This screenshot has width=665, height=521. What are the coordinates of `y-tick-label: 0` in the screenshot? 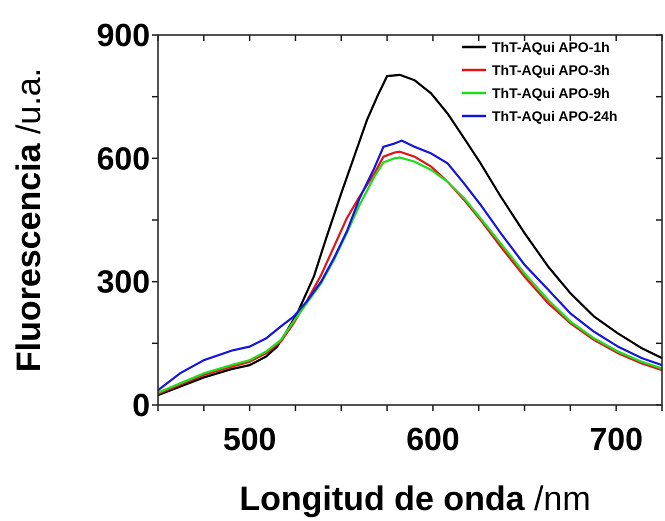 It's located at (141, 405).